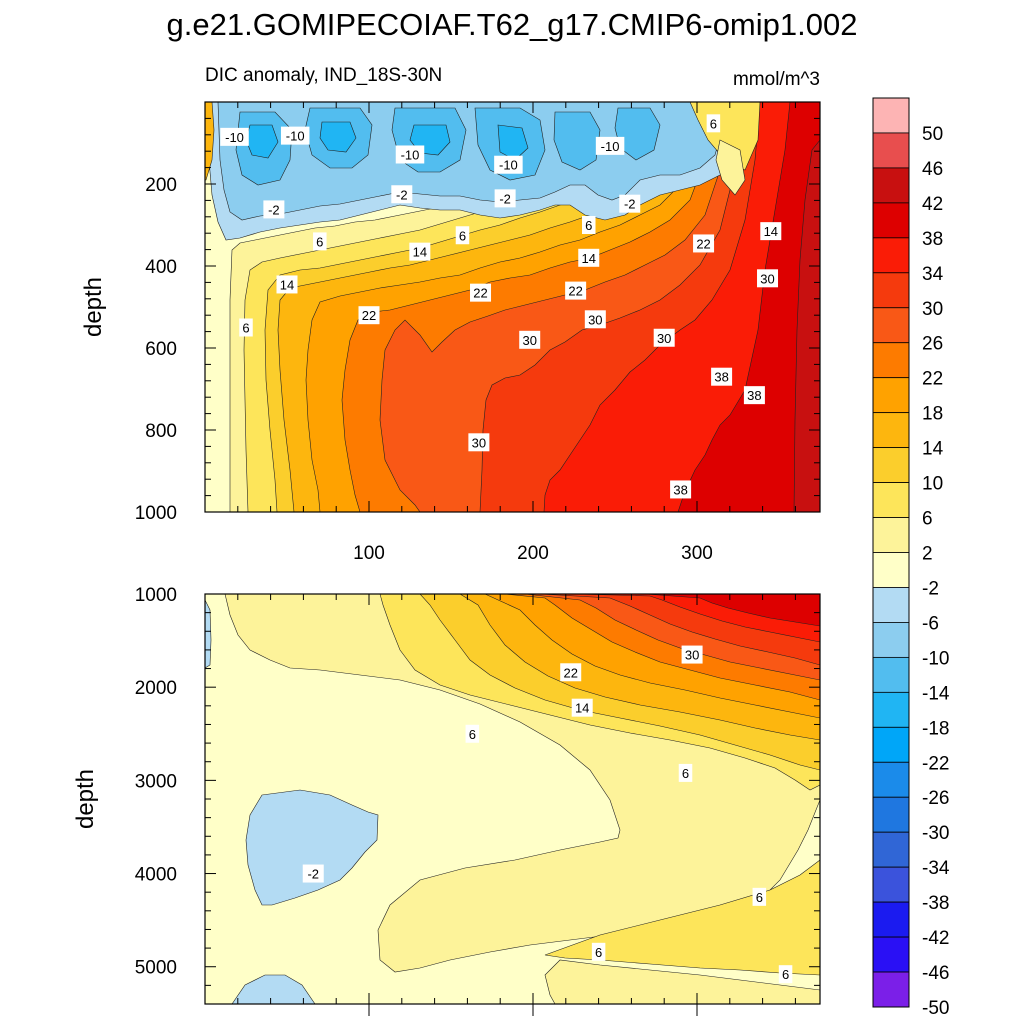 The width and height of the screenshot is (1024, 1024). I want to click on contour-fill-lm14, so click(637, 134).